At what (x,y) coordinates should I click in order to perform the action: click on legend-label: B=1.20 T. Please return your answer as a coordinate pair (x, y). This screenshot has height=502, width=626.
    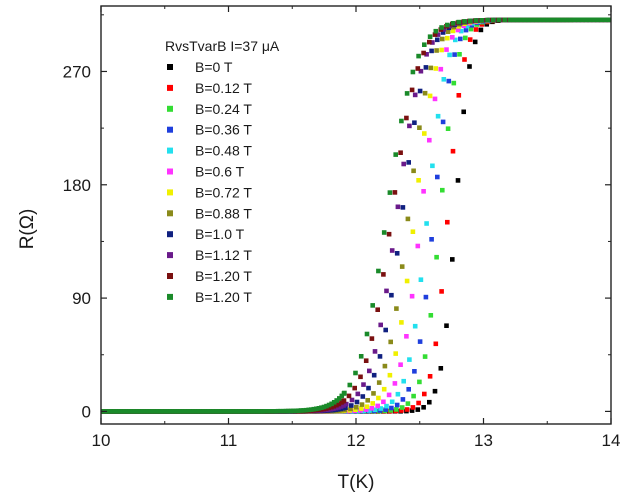
    Looking at the image, I should click on (223, 297).